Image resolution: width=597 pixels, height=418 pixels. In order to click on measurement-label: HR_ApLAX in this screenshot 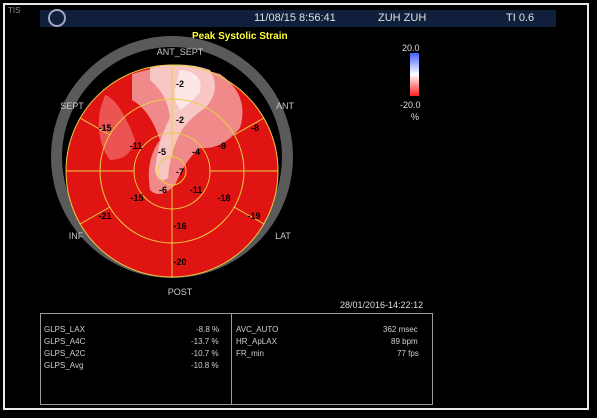, I will do `click(256, 341)`.